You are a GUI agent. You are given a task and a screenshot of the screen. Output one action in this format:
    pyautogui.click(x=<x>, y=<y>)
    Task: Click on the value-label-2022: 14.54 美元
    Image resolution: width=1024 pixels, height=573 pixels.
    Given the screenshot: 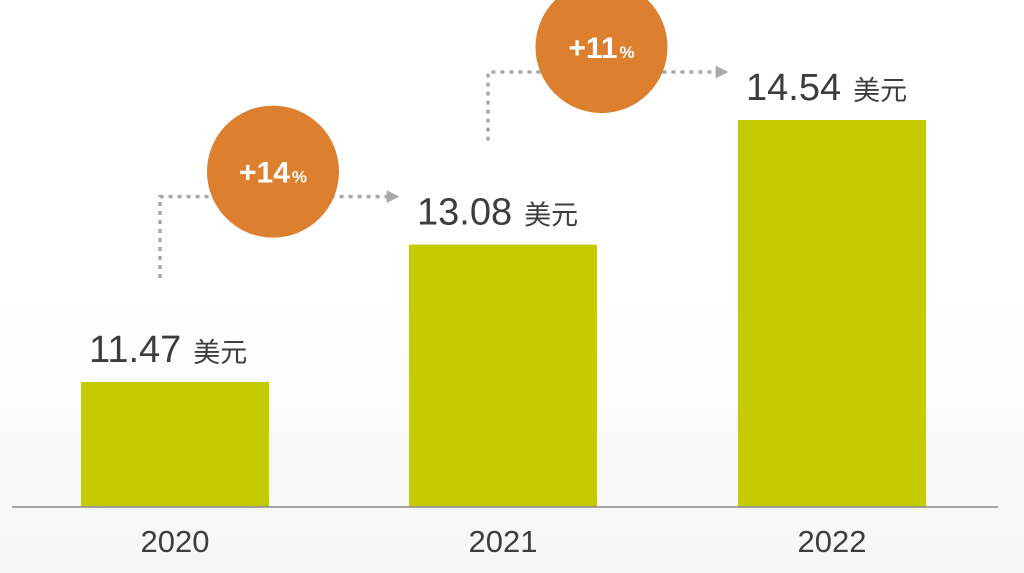 What is the action you would take?
    pyautogui.click(x=826, y=88)
    